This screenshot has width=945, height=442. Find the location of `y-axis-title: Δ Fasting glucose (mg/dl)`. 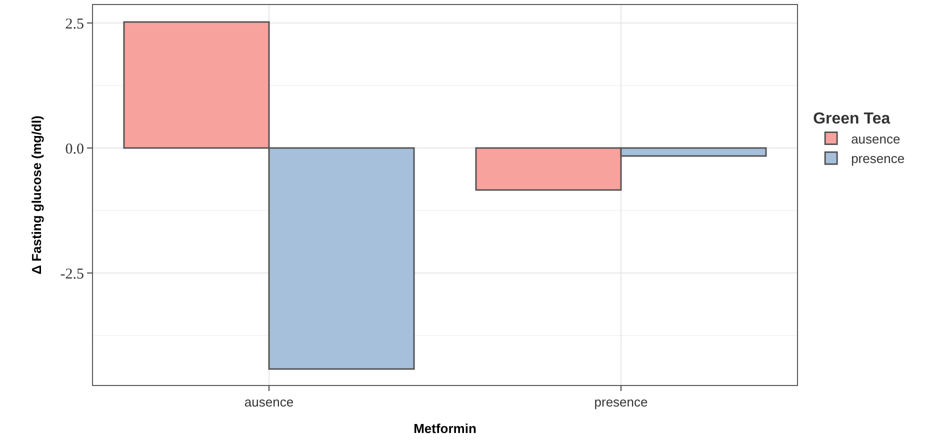

y-axis-title: Δ Fasting glucose (mg/dl) is located at coordinates (36, 195).